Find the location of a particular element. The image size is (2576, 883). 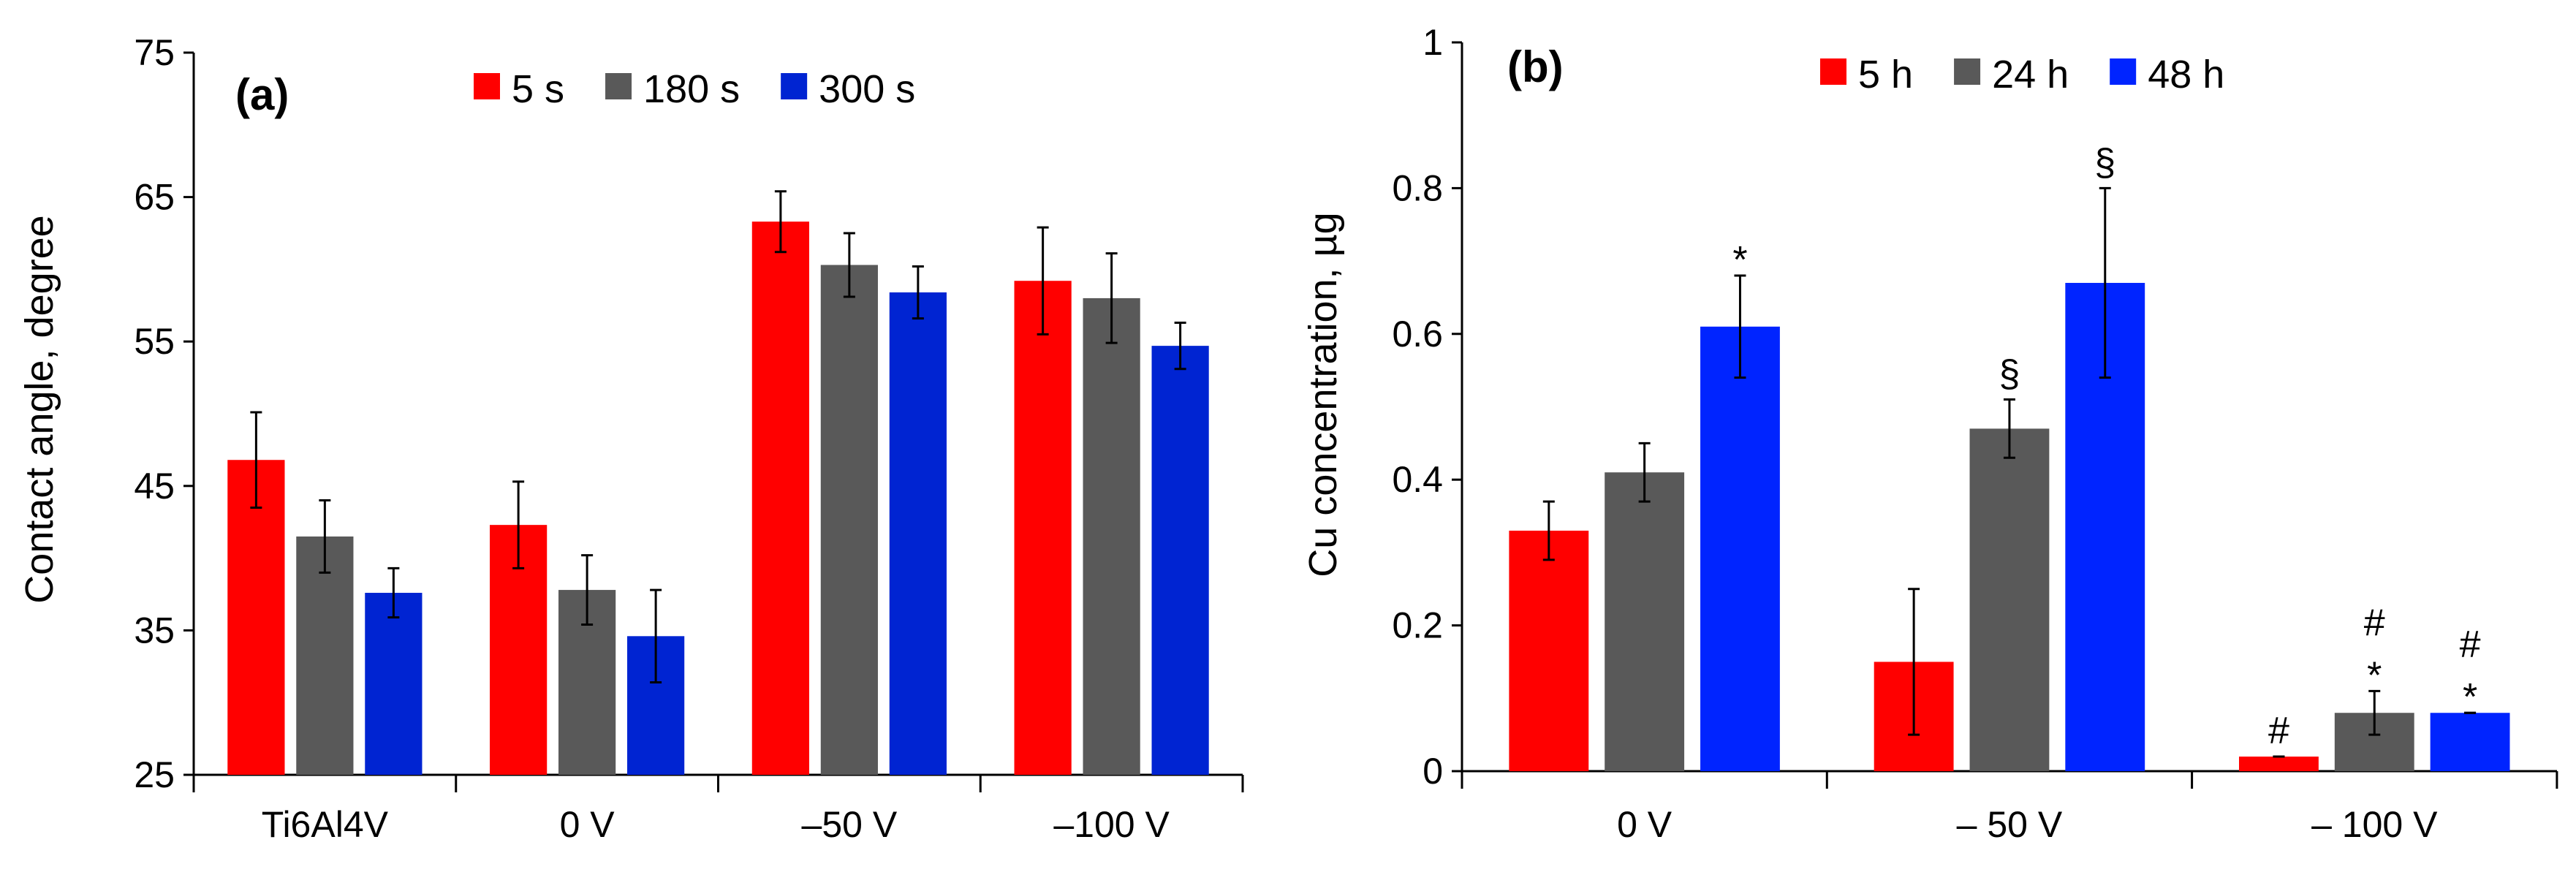

chart-a-x-category-label: 0 V is located at coordinates (587, 824).